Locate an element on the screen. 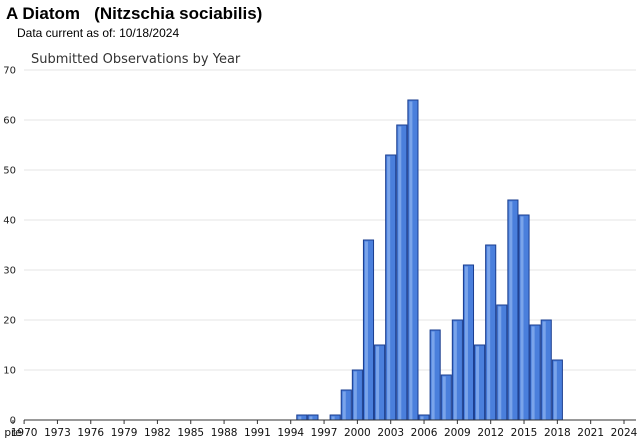  species-title: A Diatom (Nitzschia sociabilis) is located at coordinates (134, 13).